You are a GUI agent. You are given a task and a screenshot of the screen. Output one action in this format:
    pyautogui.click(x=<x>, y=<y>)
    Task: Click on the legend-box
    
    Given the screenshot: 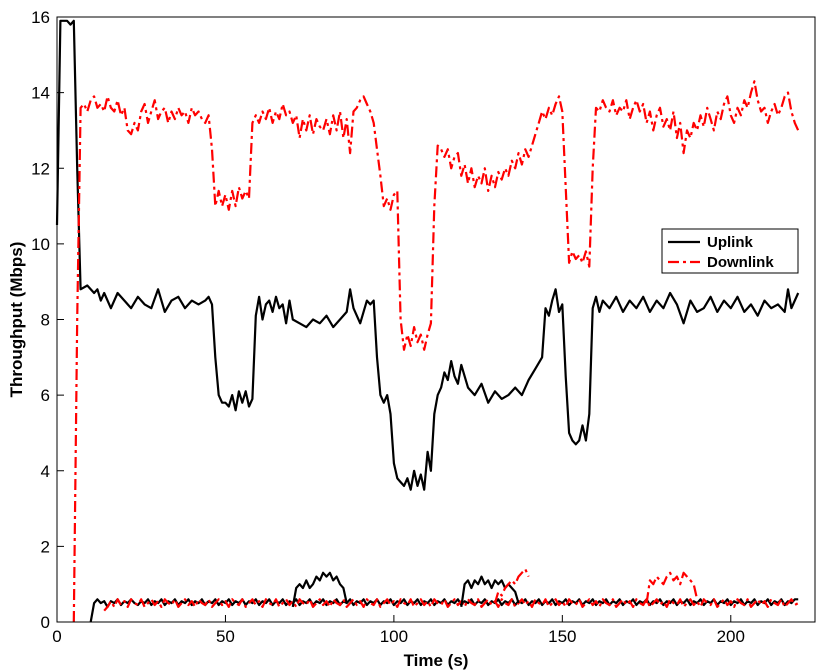 What is the action you would take?
    pyautogui.click(x=730, y=251)
    